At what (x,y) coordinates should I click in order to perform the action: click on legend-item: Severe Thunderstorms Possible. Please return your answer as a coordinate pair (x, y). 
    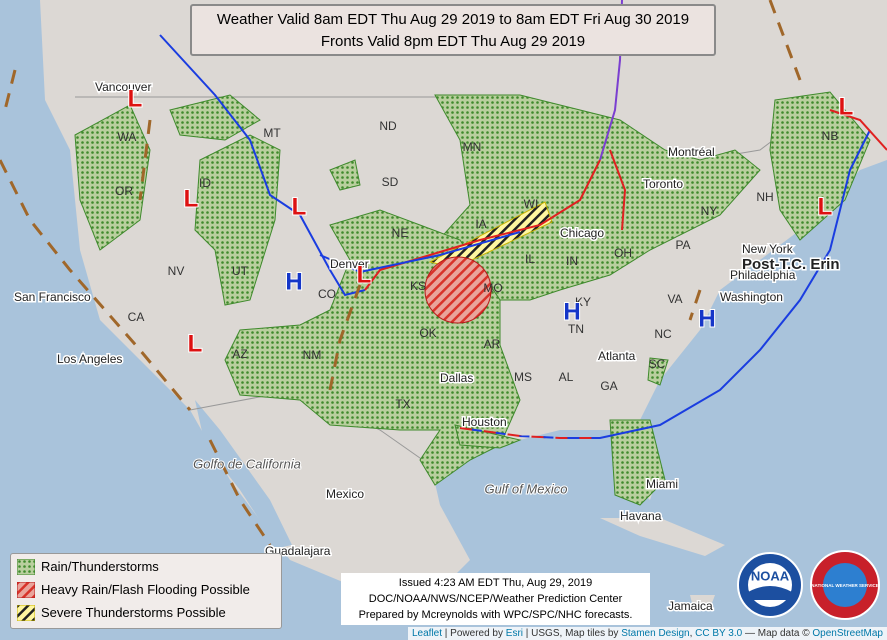
    Looking at the image, I should click on (146, 612).